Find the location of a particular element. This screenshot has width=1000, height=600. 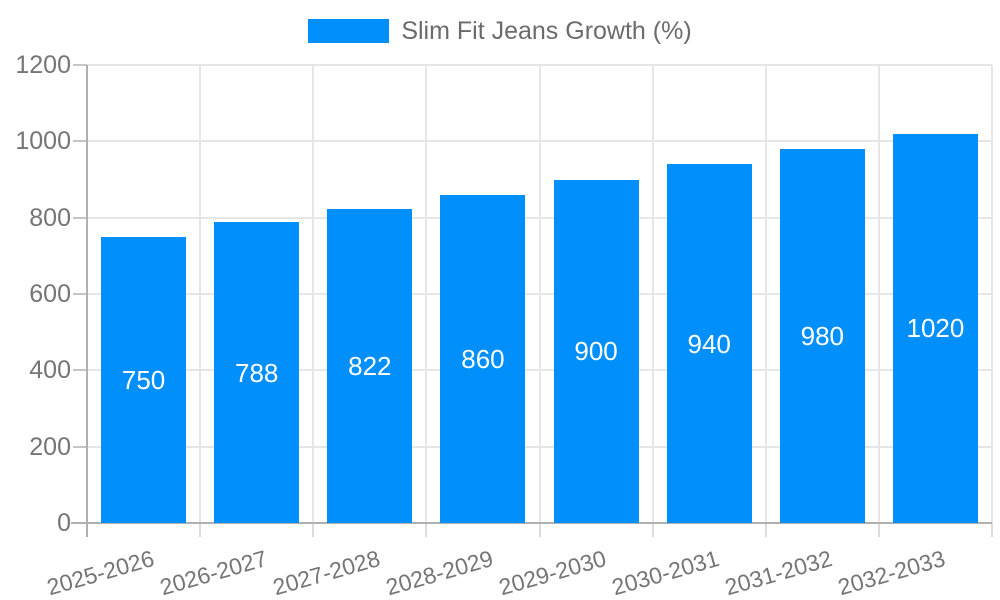

y-axis-label: 800 is located at coordinates (50, 217).